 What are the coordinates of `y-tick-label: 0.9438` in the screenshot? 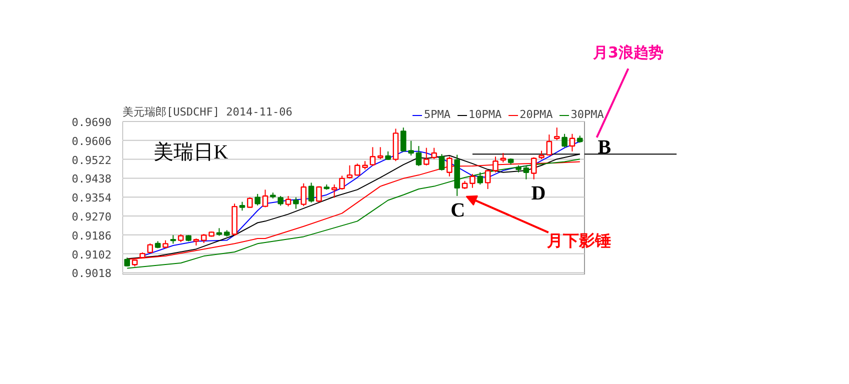 It's located at (92, 179).